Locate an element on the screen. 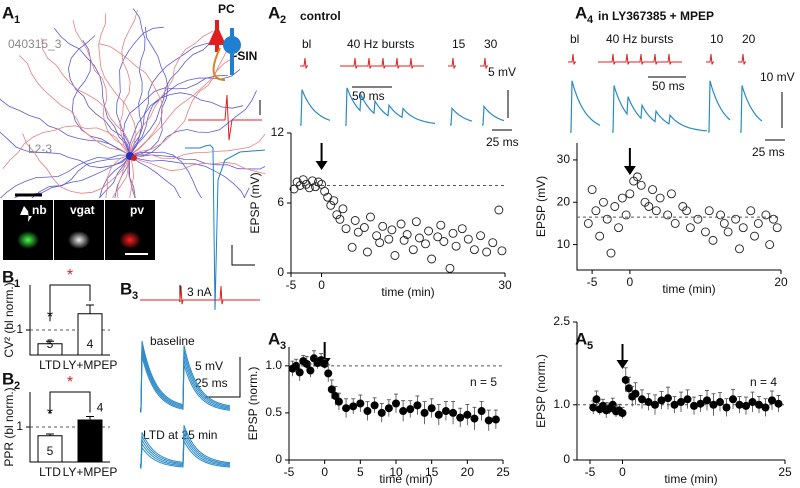 This screenshot has width=800, height=488. y-axis-label: CV² (bl norm.) is located at coordinates (9, 319).